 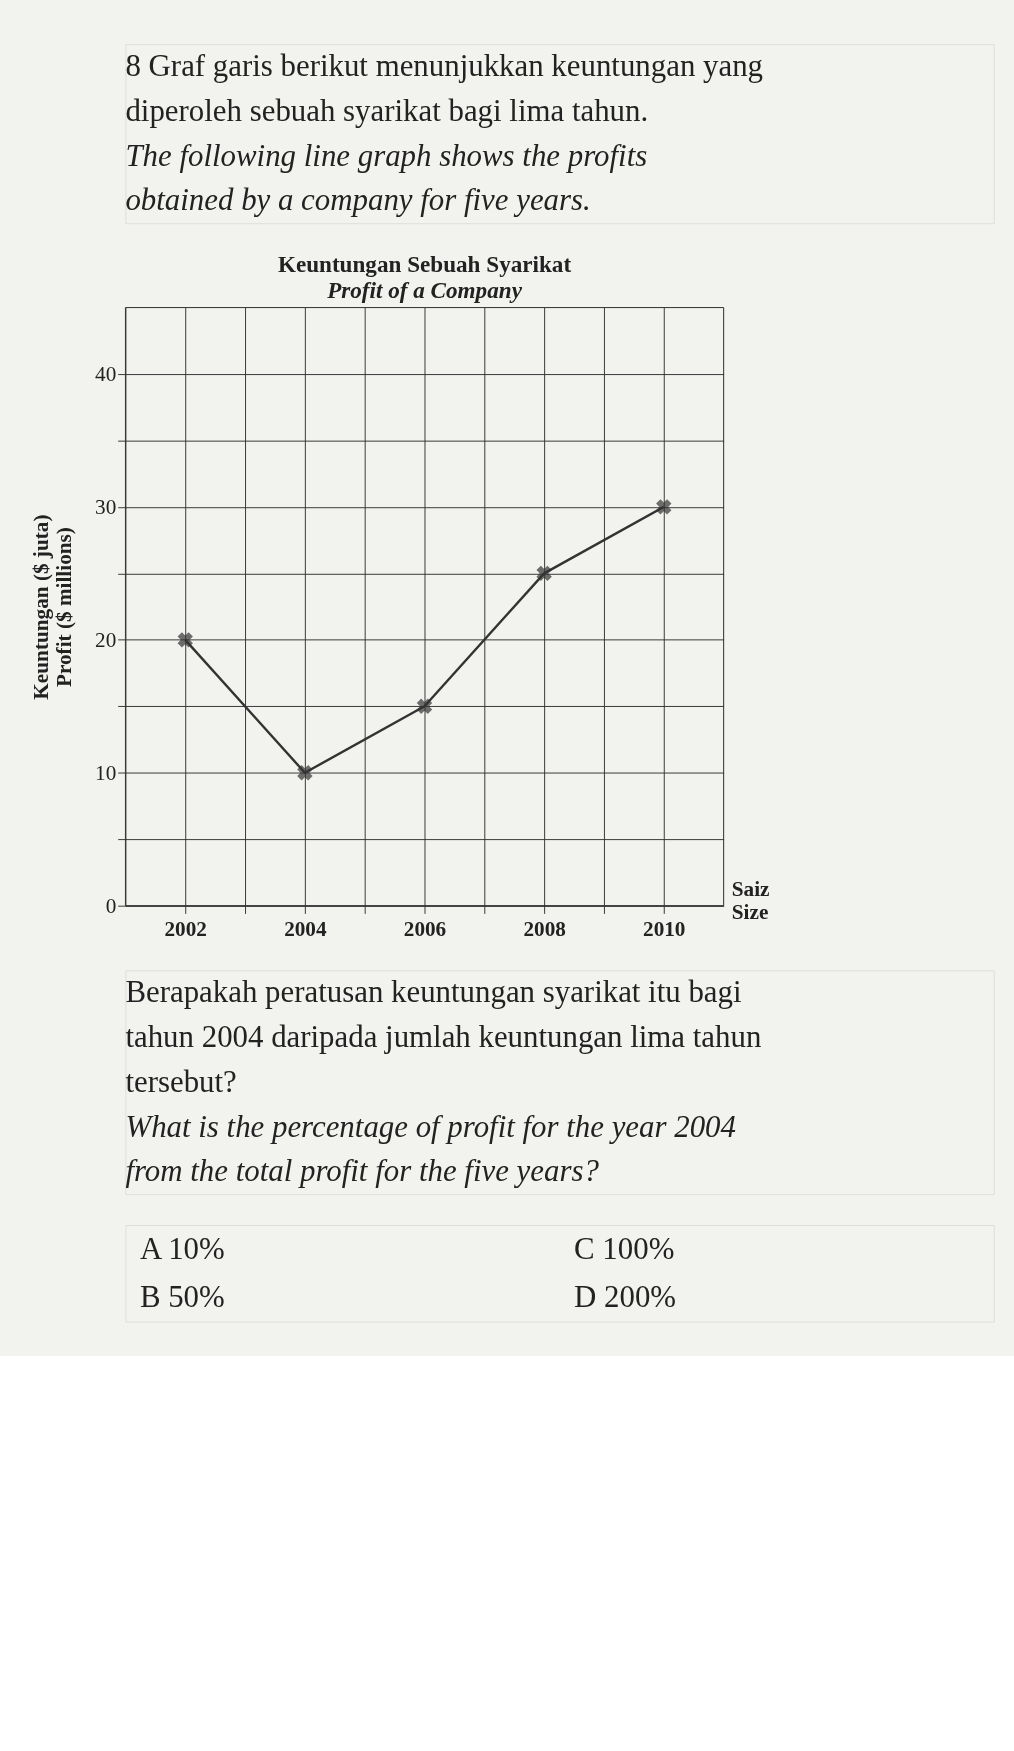 What do you see at coordinates (106, 374) in the screenshot?
I see `y-tick-label: 40` at bounding box center [106, 374].